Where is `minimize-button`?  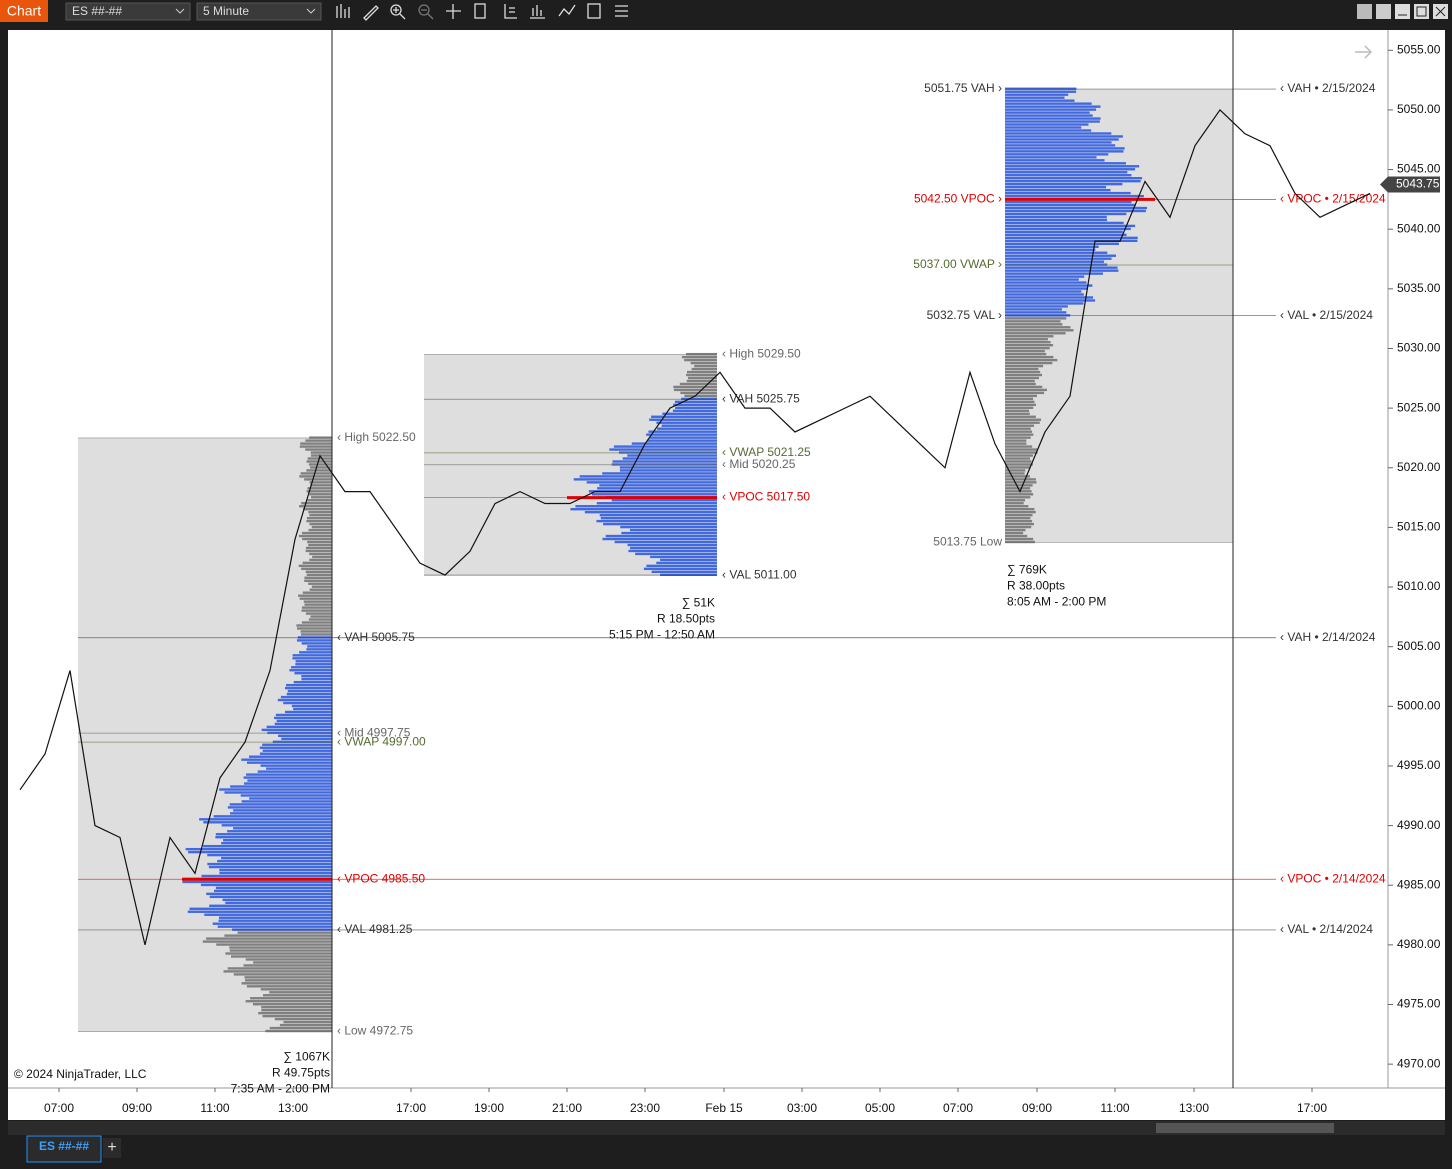 minimize-button is located at coordinates (1402, 11).